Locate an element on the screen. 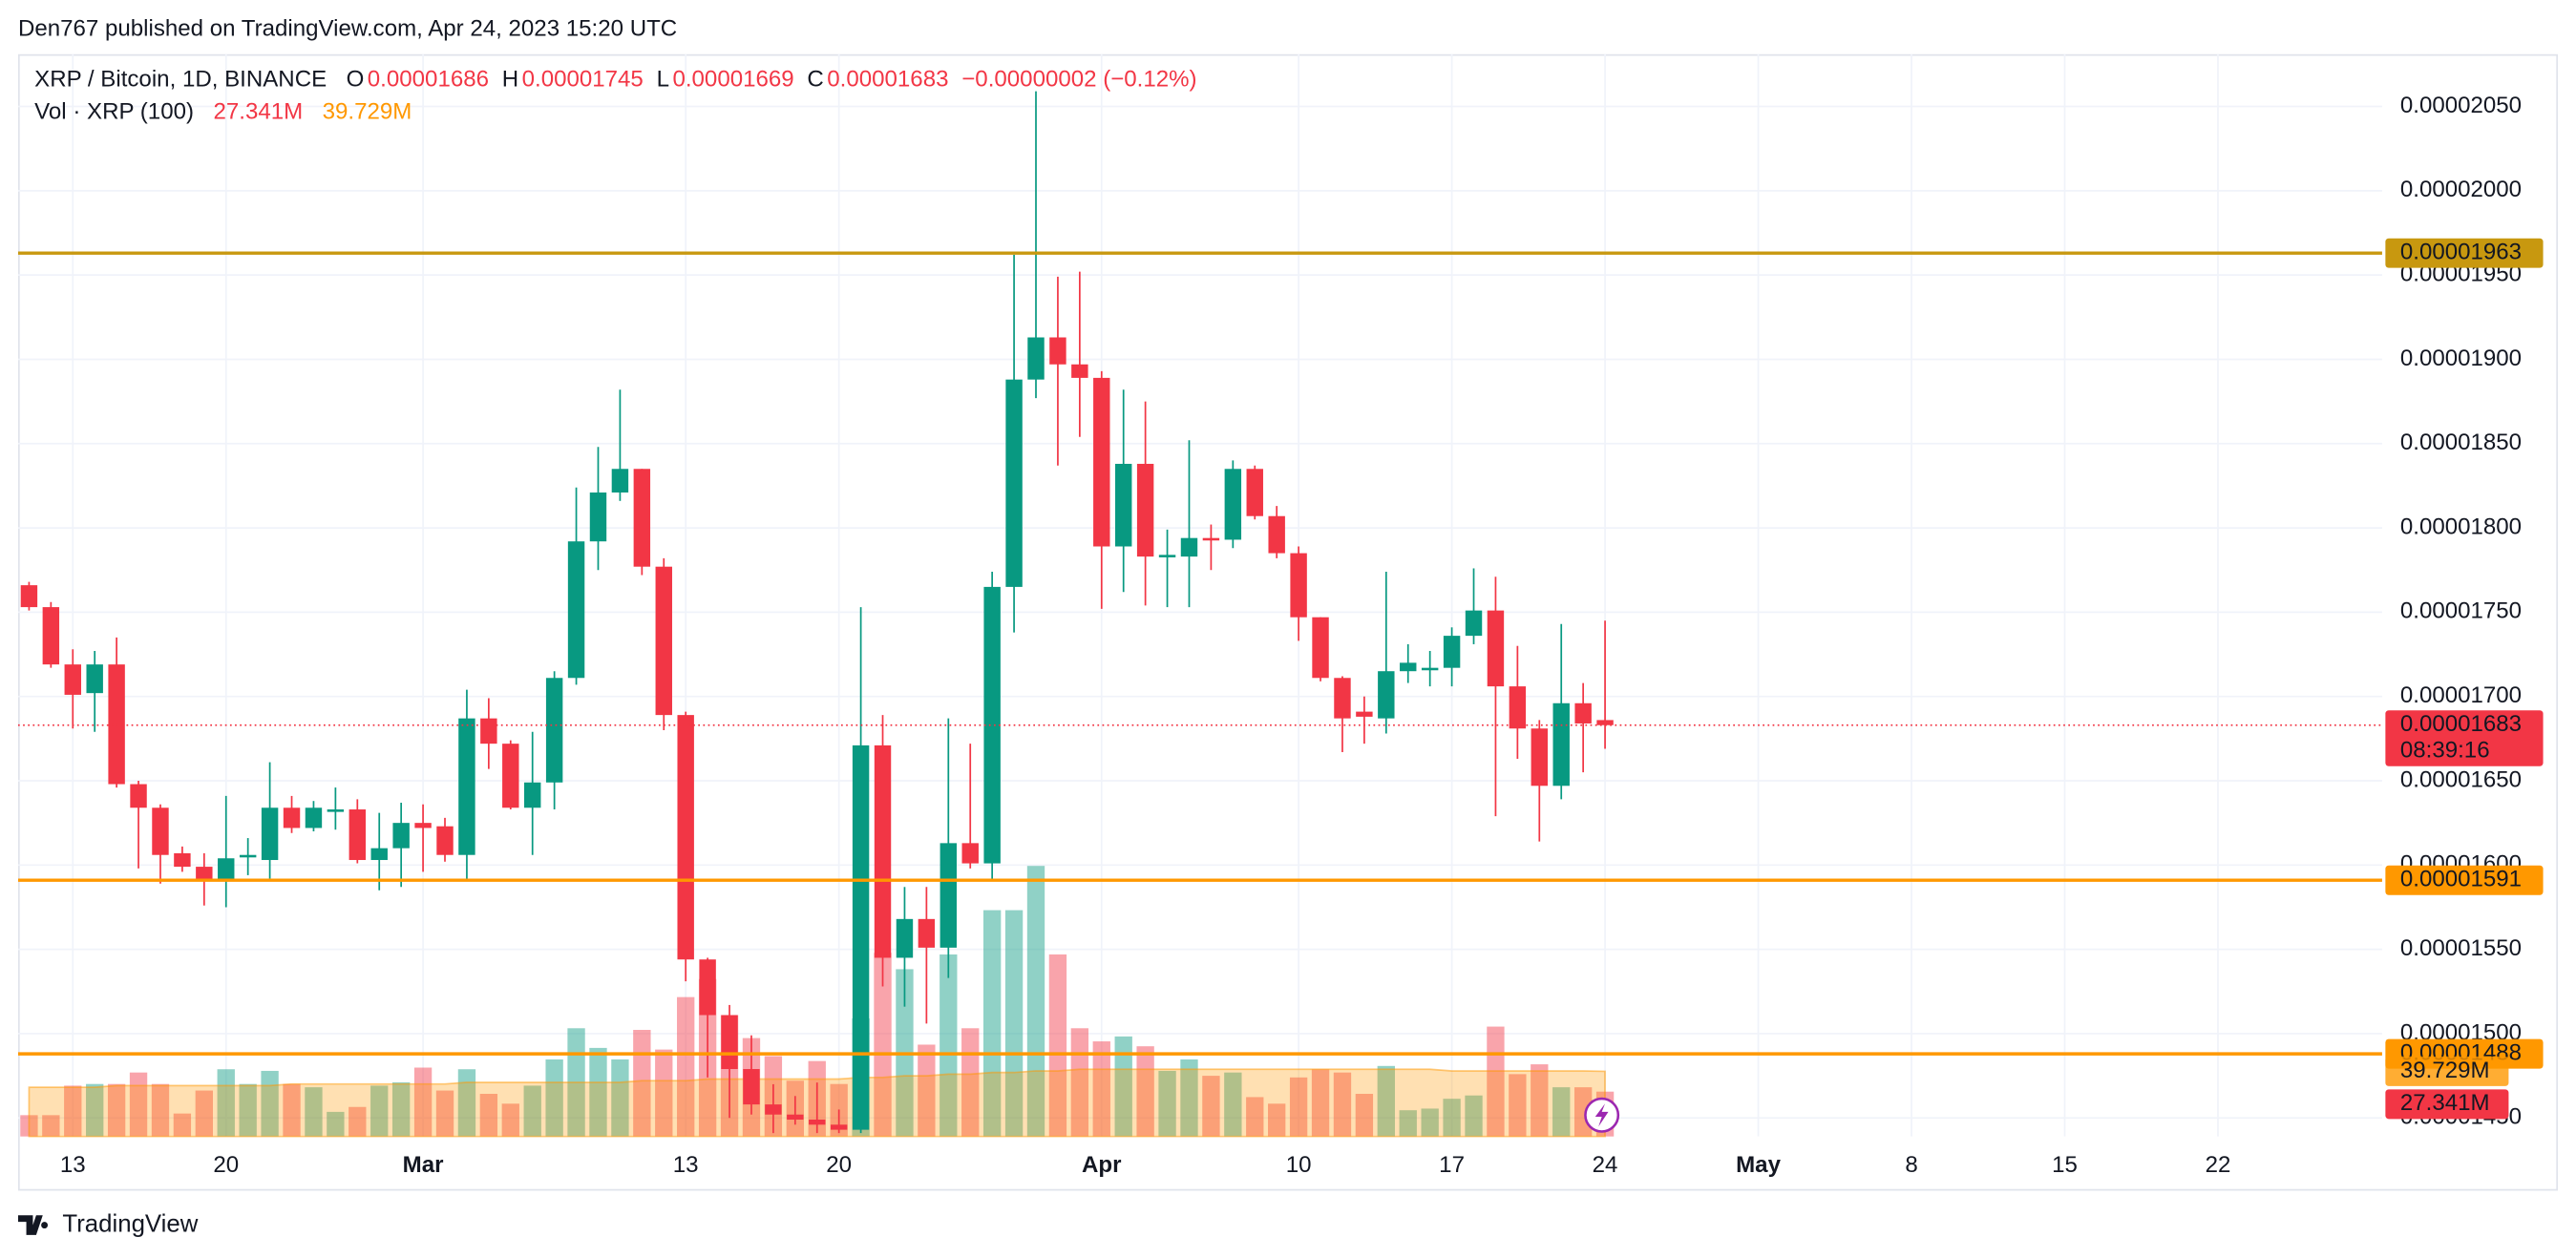 The image size is (2576, 1258). ohlc-value: 0.00001686 is located at coordinates (428, 80).